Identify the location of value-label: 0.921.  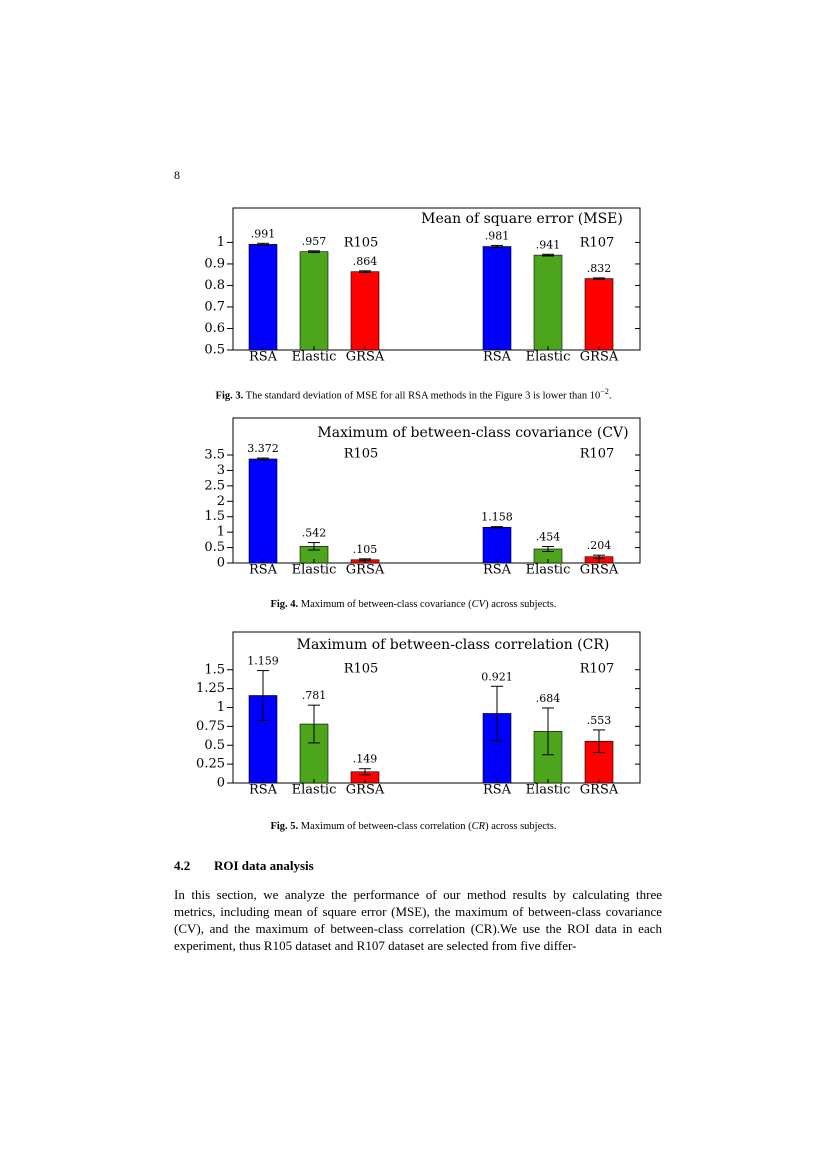
(497, 676).